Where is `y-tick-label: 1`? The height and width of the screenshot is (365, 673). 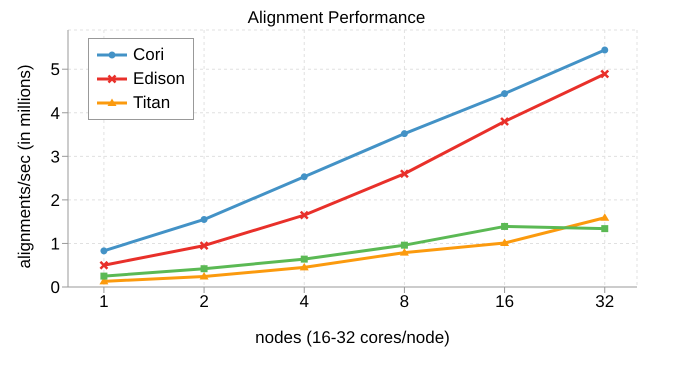 y-tick-label: 1 is located at coordinates (55, 244).